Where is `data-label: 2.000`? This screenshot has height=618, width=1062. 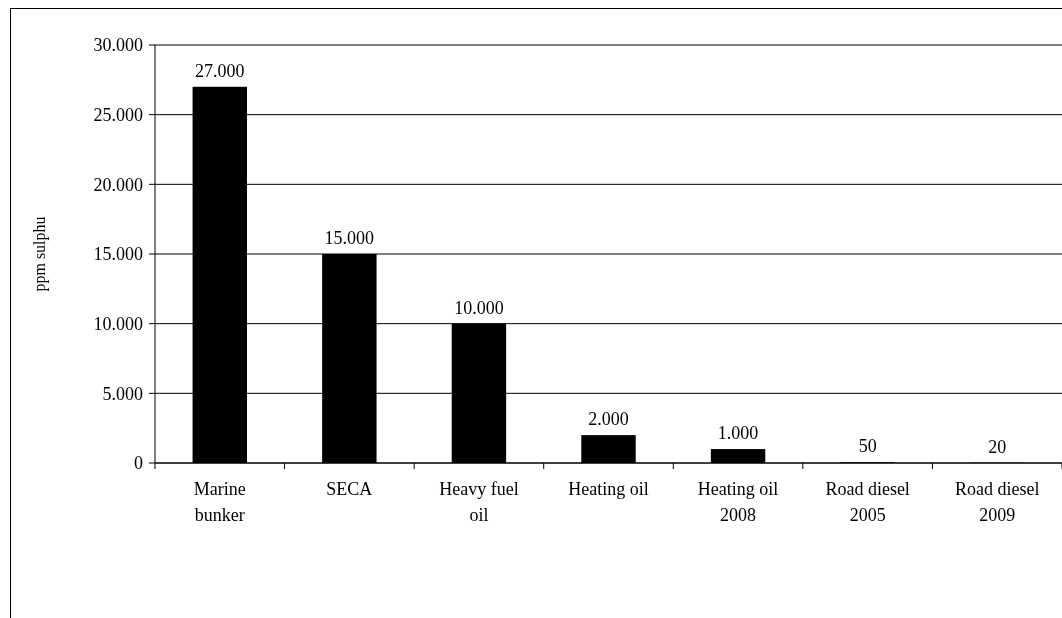
data-label: 2.000 is located at coordinates (608, 419).